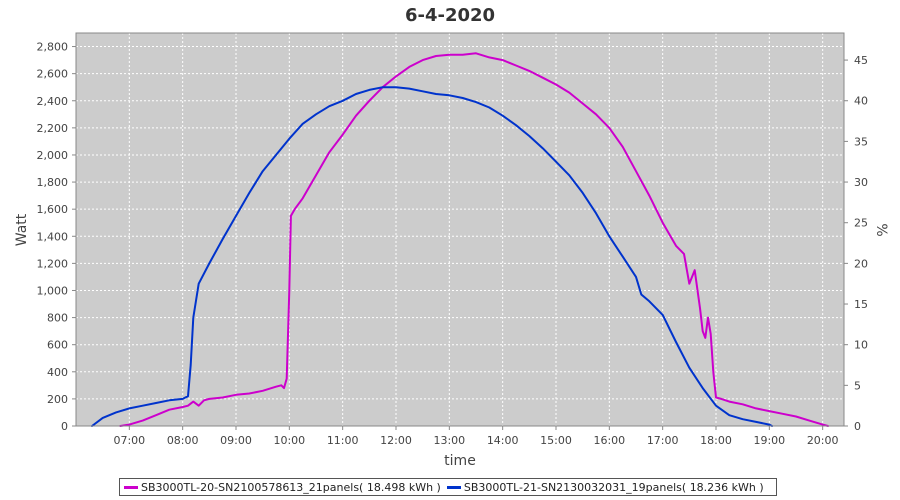 This screenshot has height=500, width=900. What do you see at coordinates (53, 128) in the screenshot?
I see `y-tick-label: 2,200` at bounding box center [53, 128].